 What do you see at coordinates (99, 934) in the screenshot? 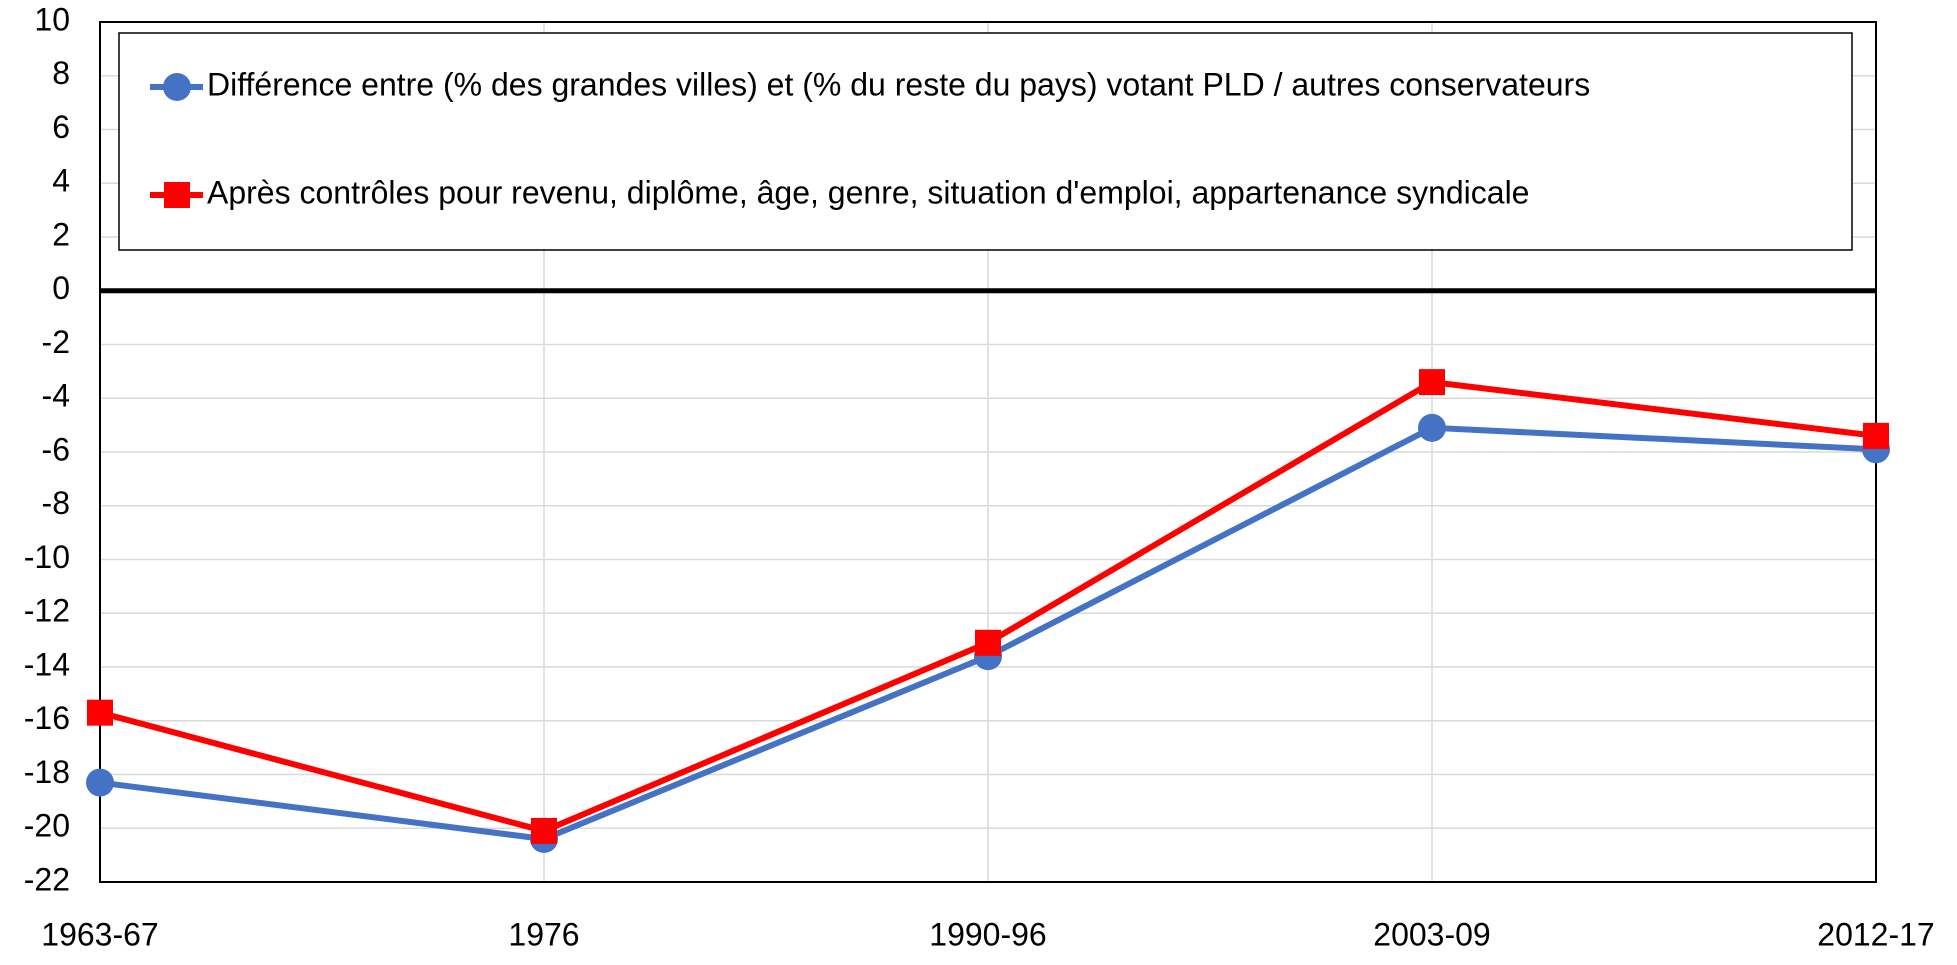
I see `x-tick-label: 1963-67` at bounding box center [99, 934].